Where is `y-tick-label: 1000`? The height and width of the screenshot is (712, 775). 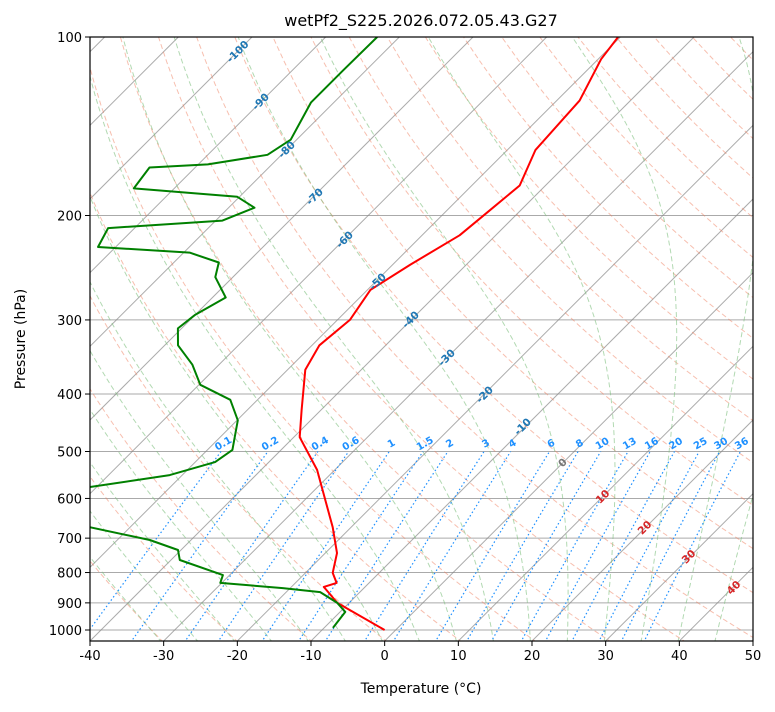
y-tick-label: 1000 is located at coordinates (65, 631).